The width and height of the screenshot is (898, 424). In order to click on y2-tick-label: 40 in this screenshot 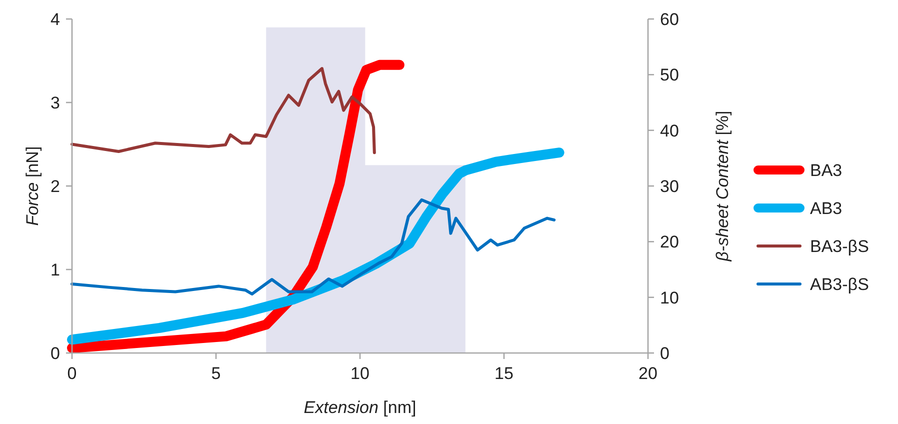, I will do `click(669, 130)`.